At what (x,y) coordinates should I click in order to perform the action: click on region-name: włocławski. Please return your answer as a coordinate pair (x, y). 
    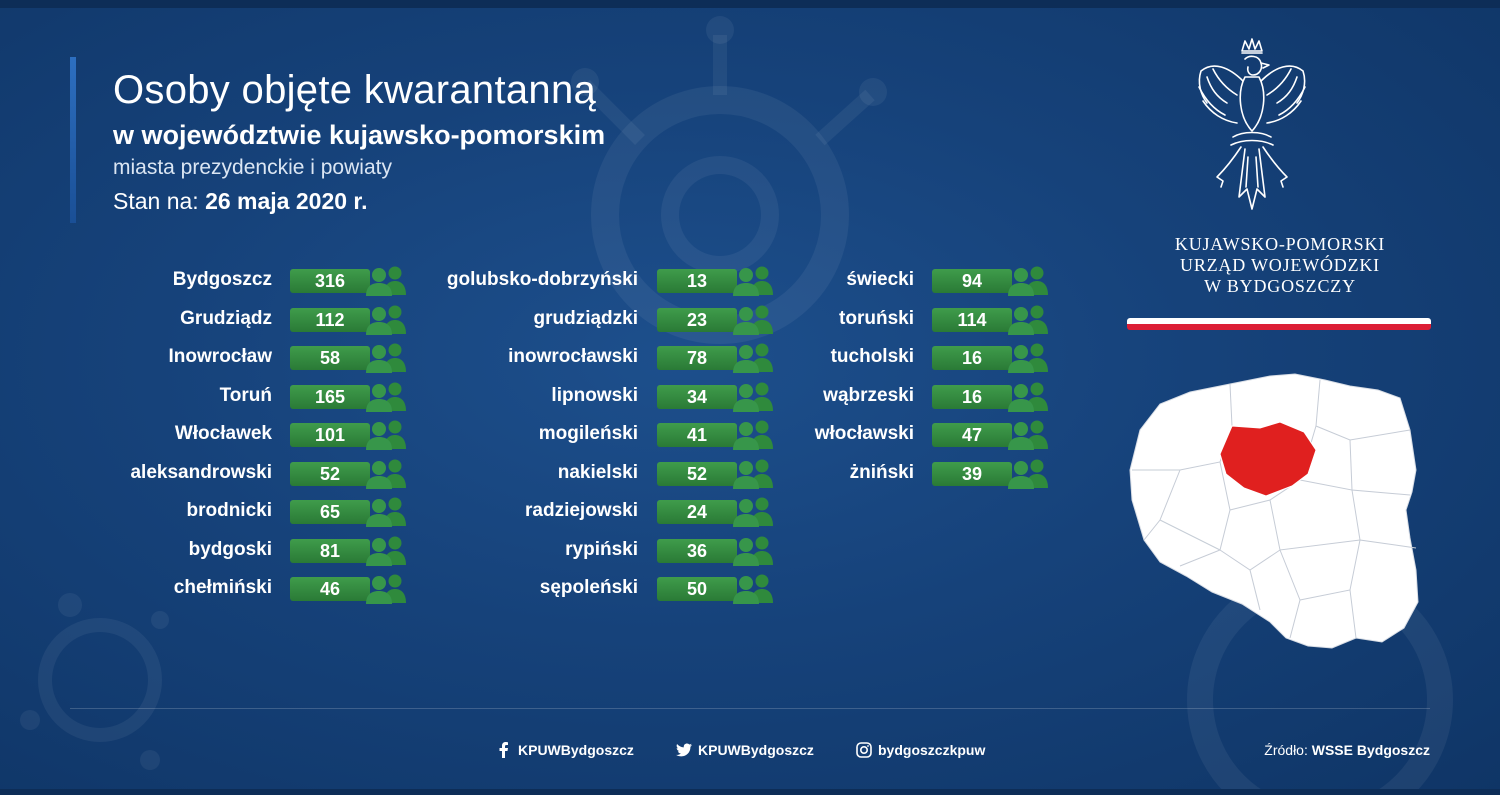
    Looking at the image, I should click on (864, 433).